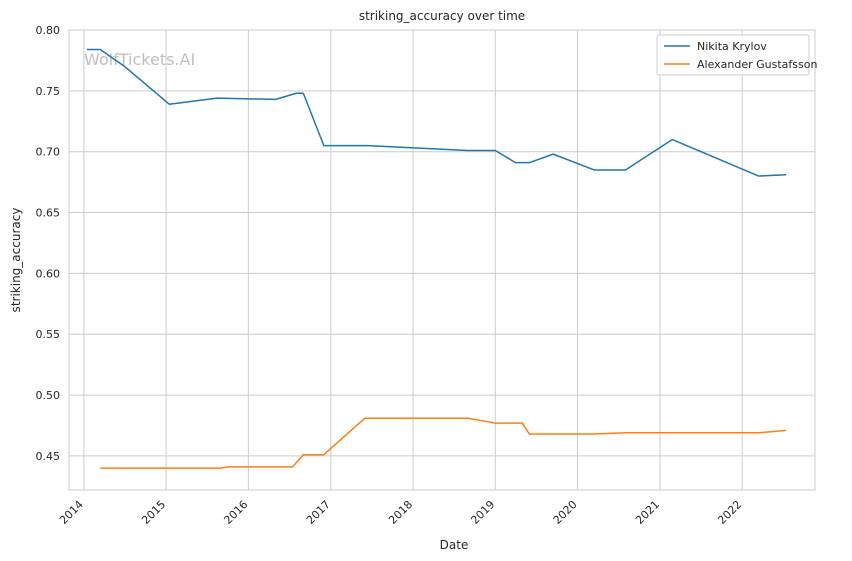  I want to click on y-tick-label: 0.55, so click(48, 334).